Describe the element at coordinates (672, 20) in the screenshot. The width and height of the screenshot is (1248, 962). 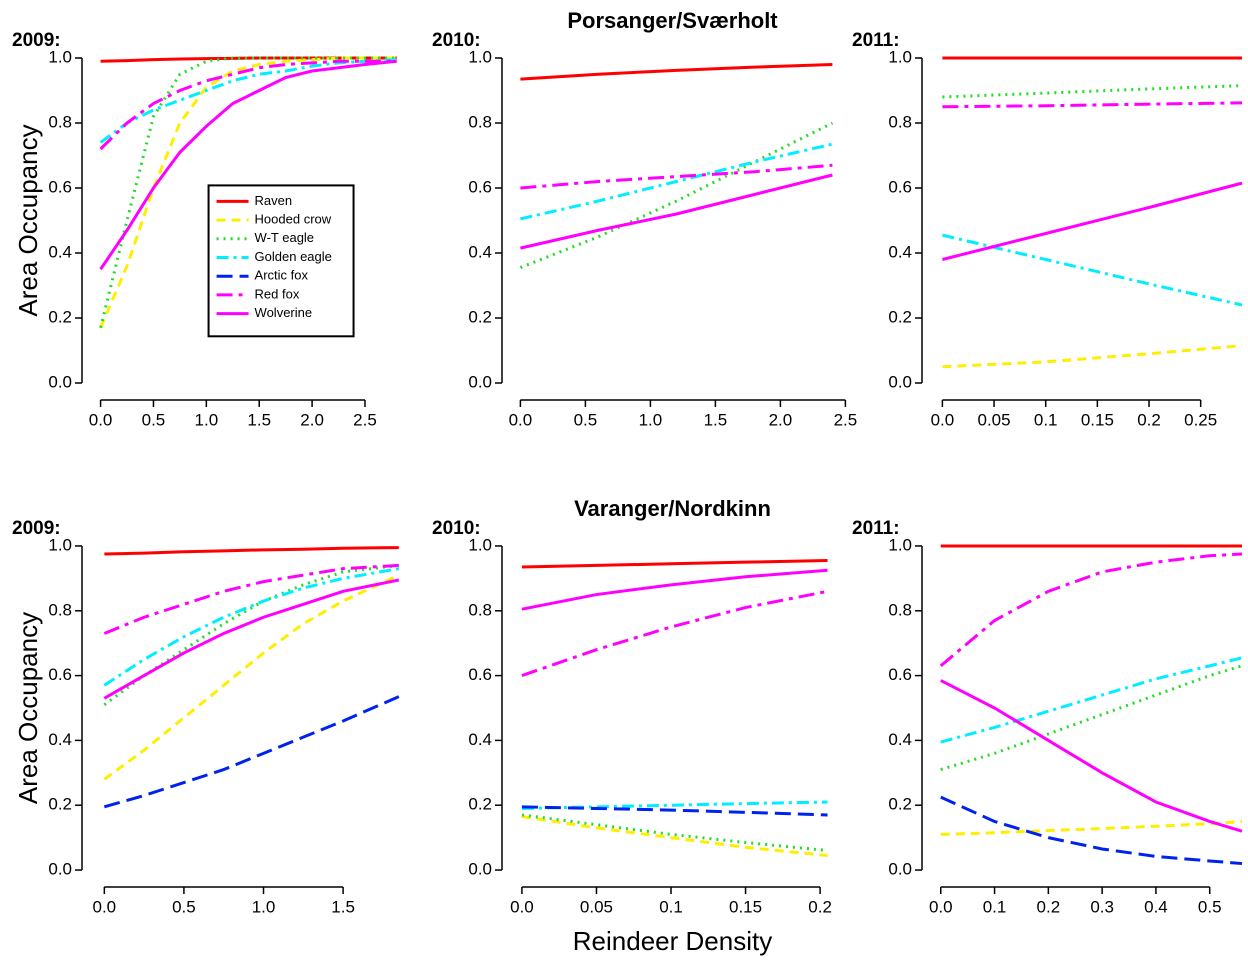
I see `group-title: Porsanger/Sværholt` at that location.